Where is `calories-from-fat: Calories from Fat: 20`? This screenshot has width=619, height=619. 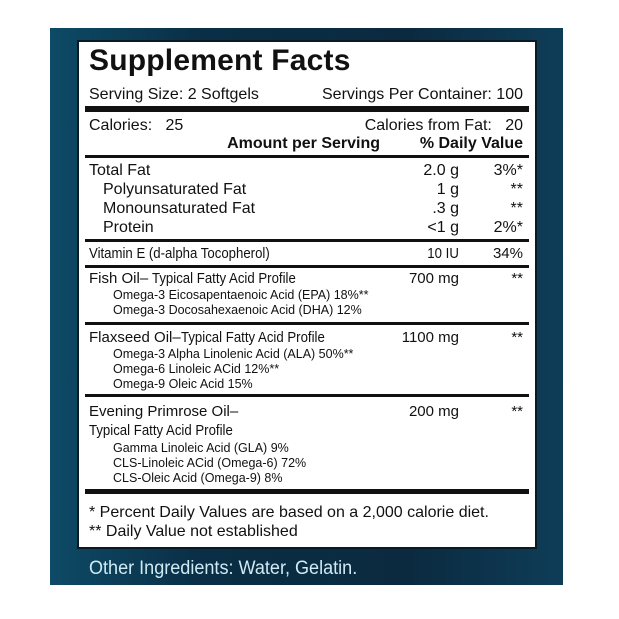
calories-from-fat: Calories from Fat: 20 is located at coordinates (443, 125).